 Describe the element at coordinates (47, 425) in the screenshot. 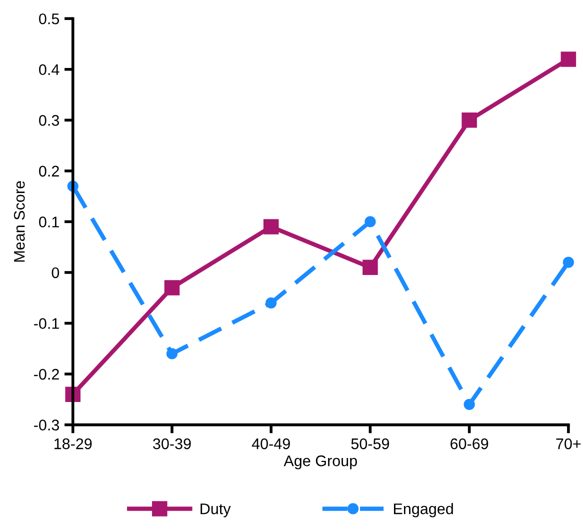

I see `y-tick-label: -0.3` at that location.